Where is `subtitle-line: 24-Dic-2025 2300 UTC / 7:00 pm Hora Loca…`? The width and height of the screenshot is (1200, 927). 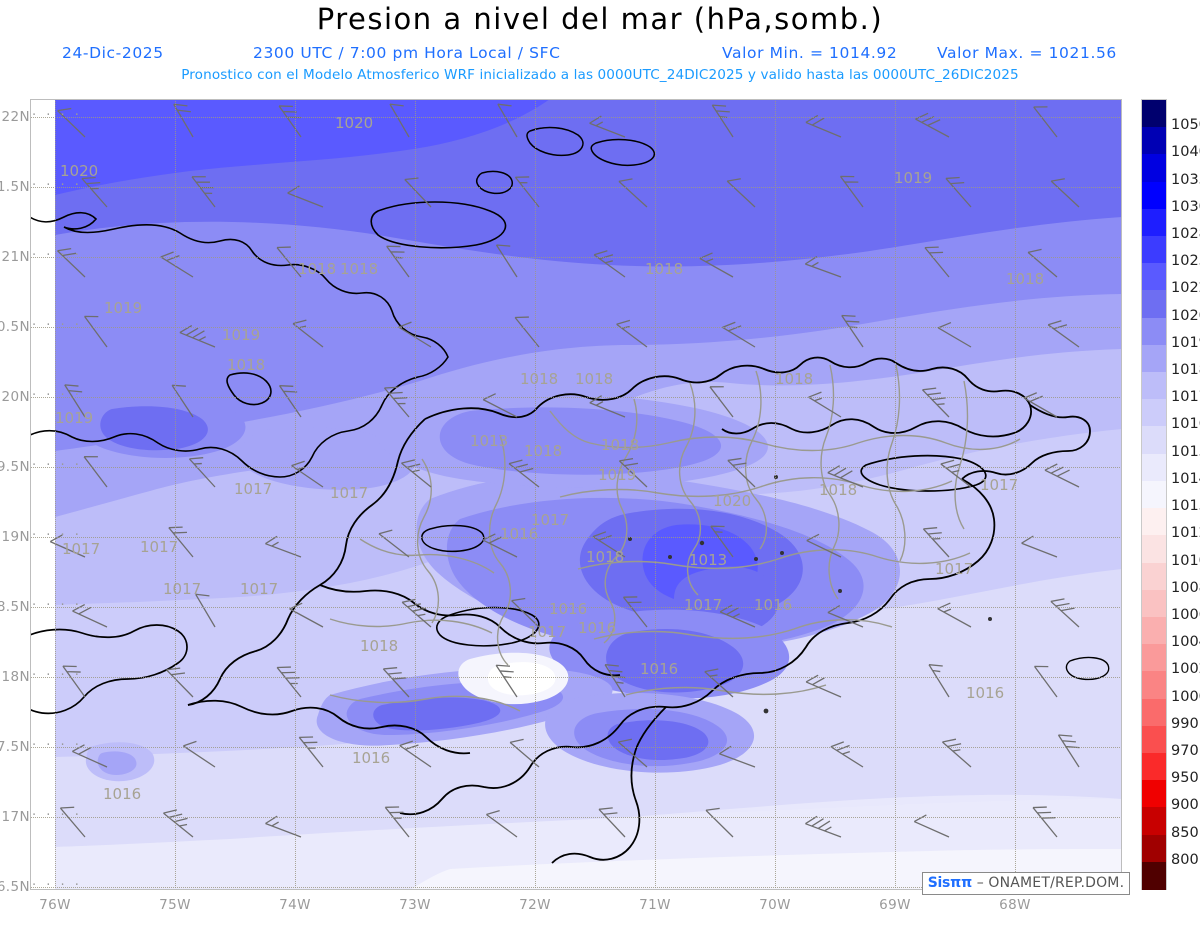 subtitle-line: 24-Dic-2025 2300 UTC / 7:00 pm Hora Loca… is located at coordinates (600, 55).